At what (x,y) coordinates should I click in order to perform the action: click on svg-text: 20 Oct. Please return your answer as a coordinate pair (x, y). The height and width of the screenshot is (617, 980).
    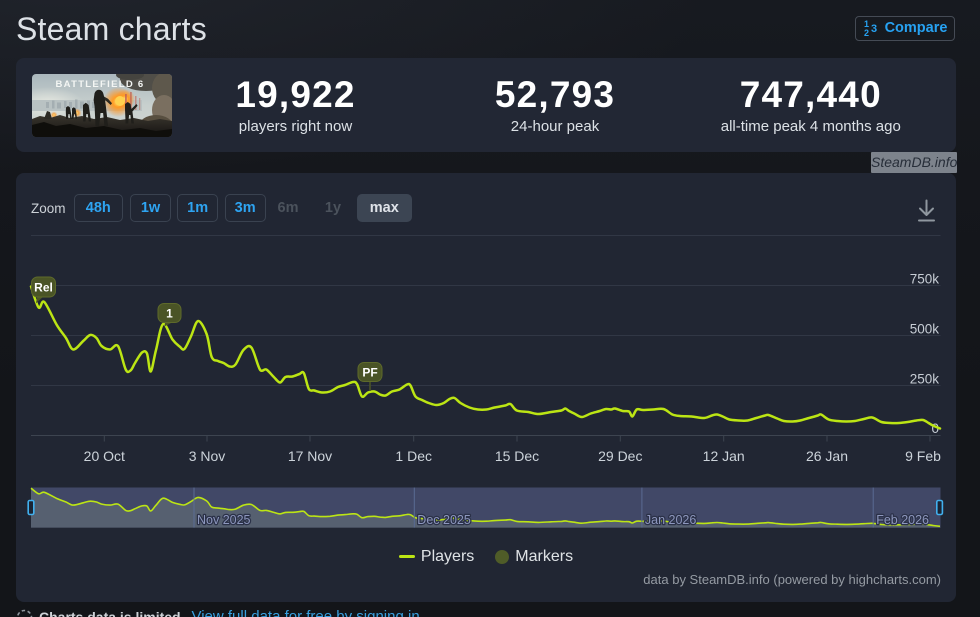
    Looking at the image, I should click on (104, 456).